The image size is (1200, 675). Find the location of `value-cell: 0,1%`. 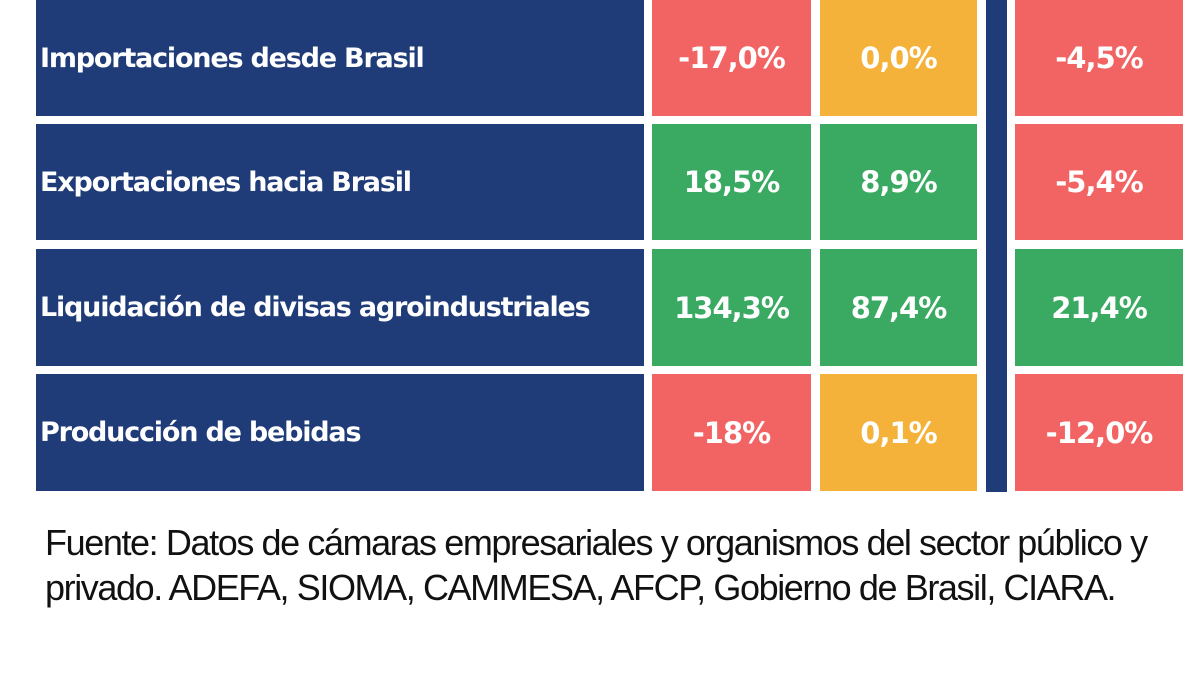

value-cell: 0,1% is located at coordinates (898, 432).